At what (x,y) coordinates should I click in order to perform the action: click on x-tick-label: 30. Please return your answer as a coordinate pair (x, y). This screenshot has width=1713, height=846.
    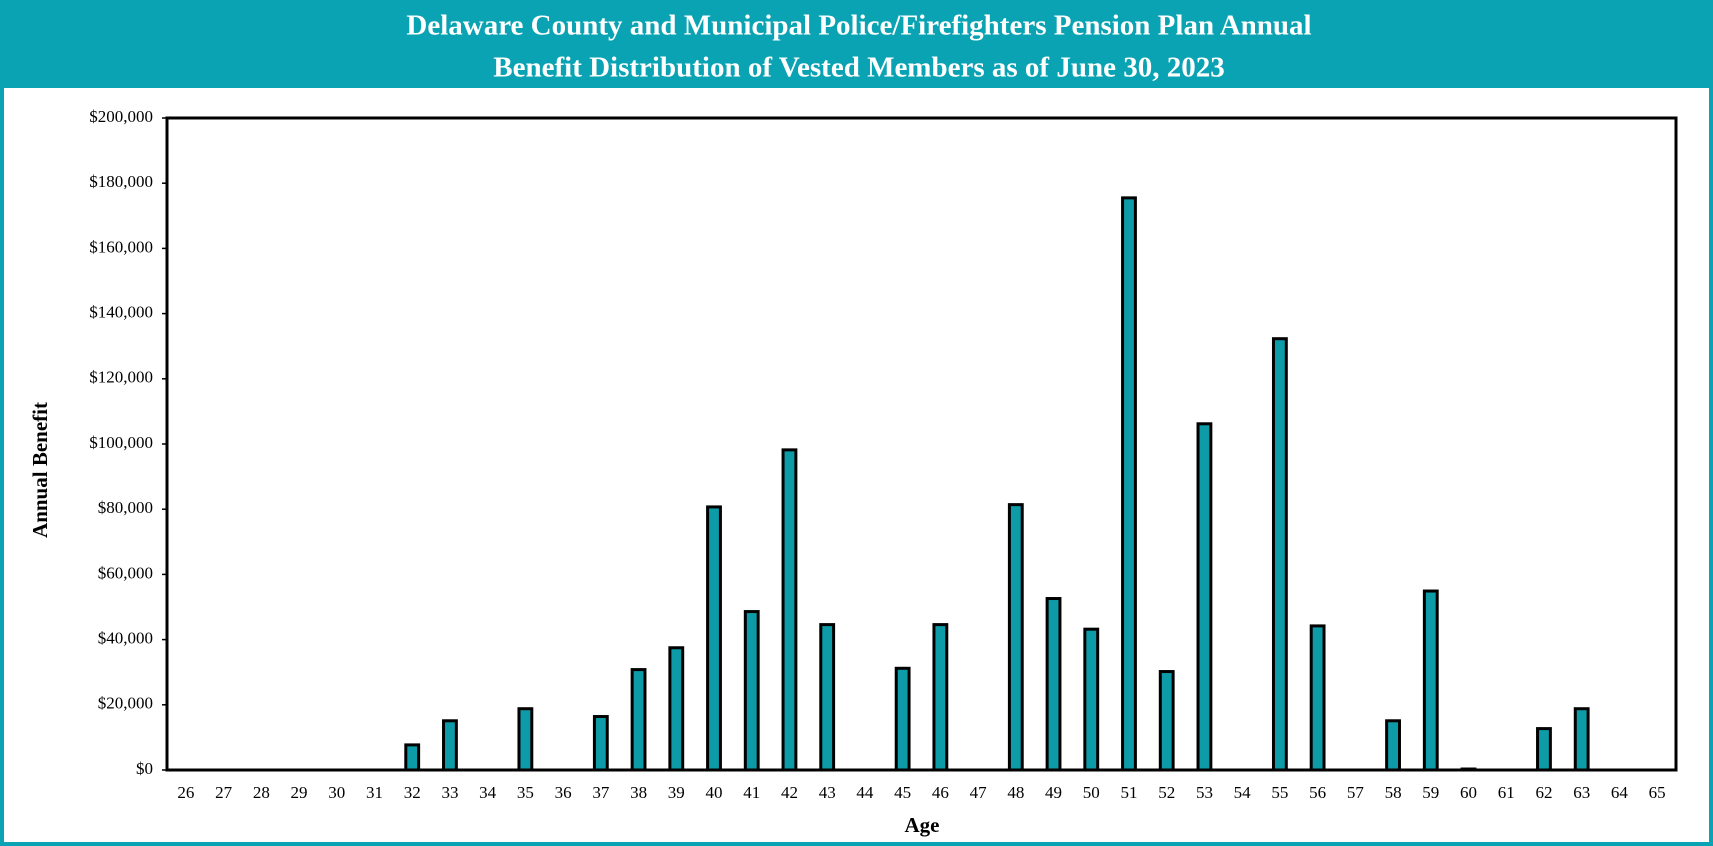
    Looking at the image, I should click on (336, 792).